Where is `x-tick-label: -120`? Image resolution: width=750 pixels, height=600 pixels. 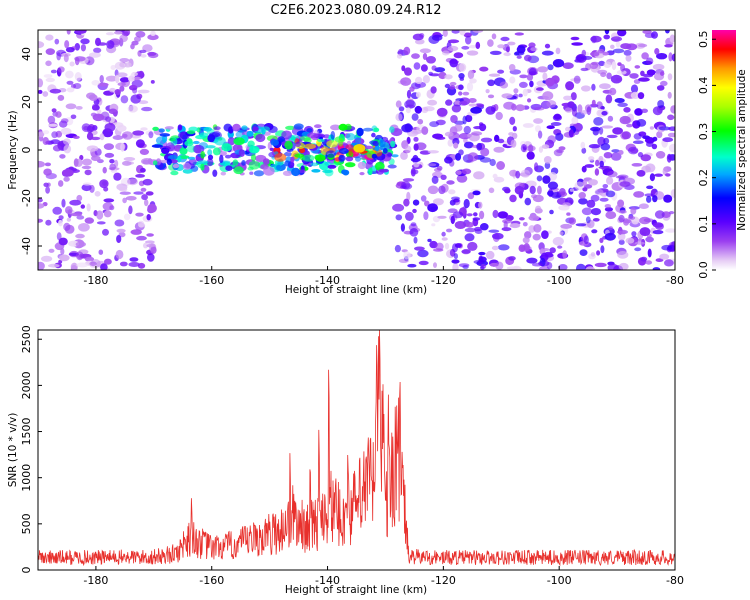
x-tick-label: -120 is located at coordinates (443, 280).